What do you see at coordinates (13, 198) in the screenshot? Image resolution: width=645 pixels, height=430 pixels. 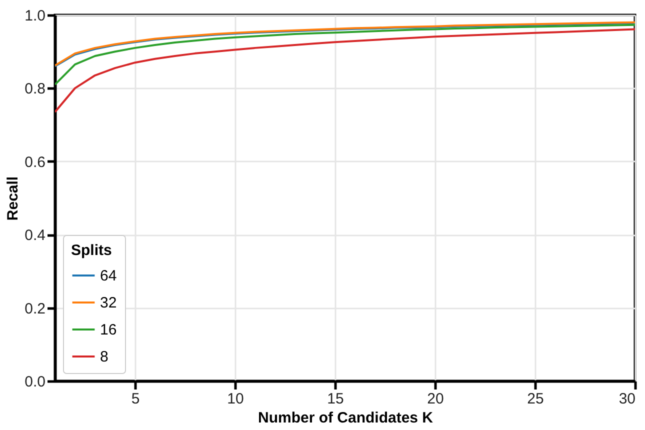 I see `y-axis-title: Recall` at bounding box center [13, 198].